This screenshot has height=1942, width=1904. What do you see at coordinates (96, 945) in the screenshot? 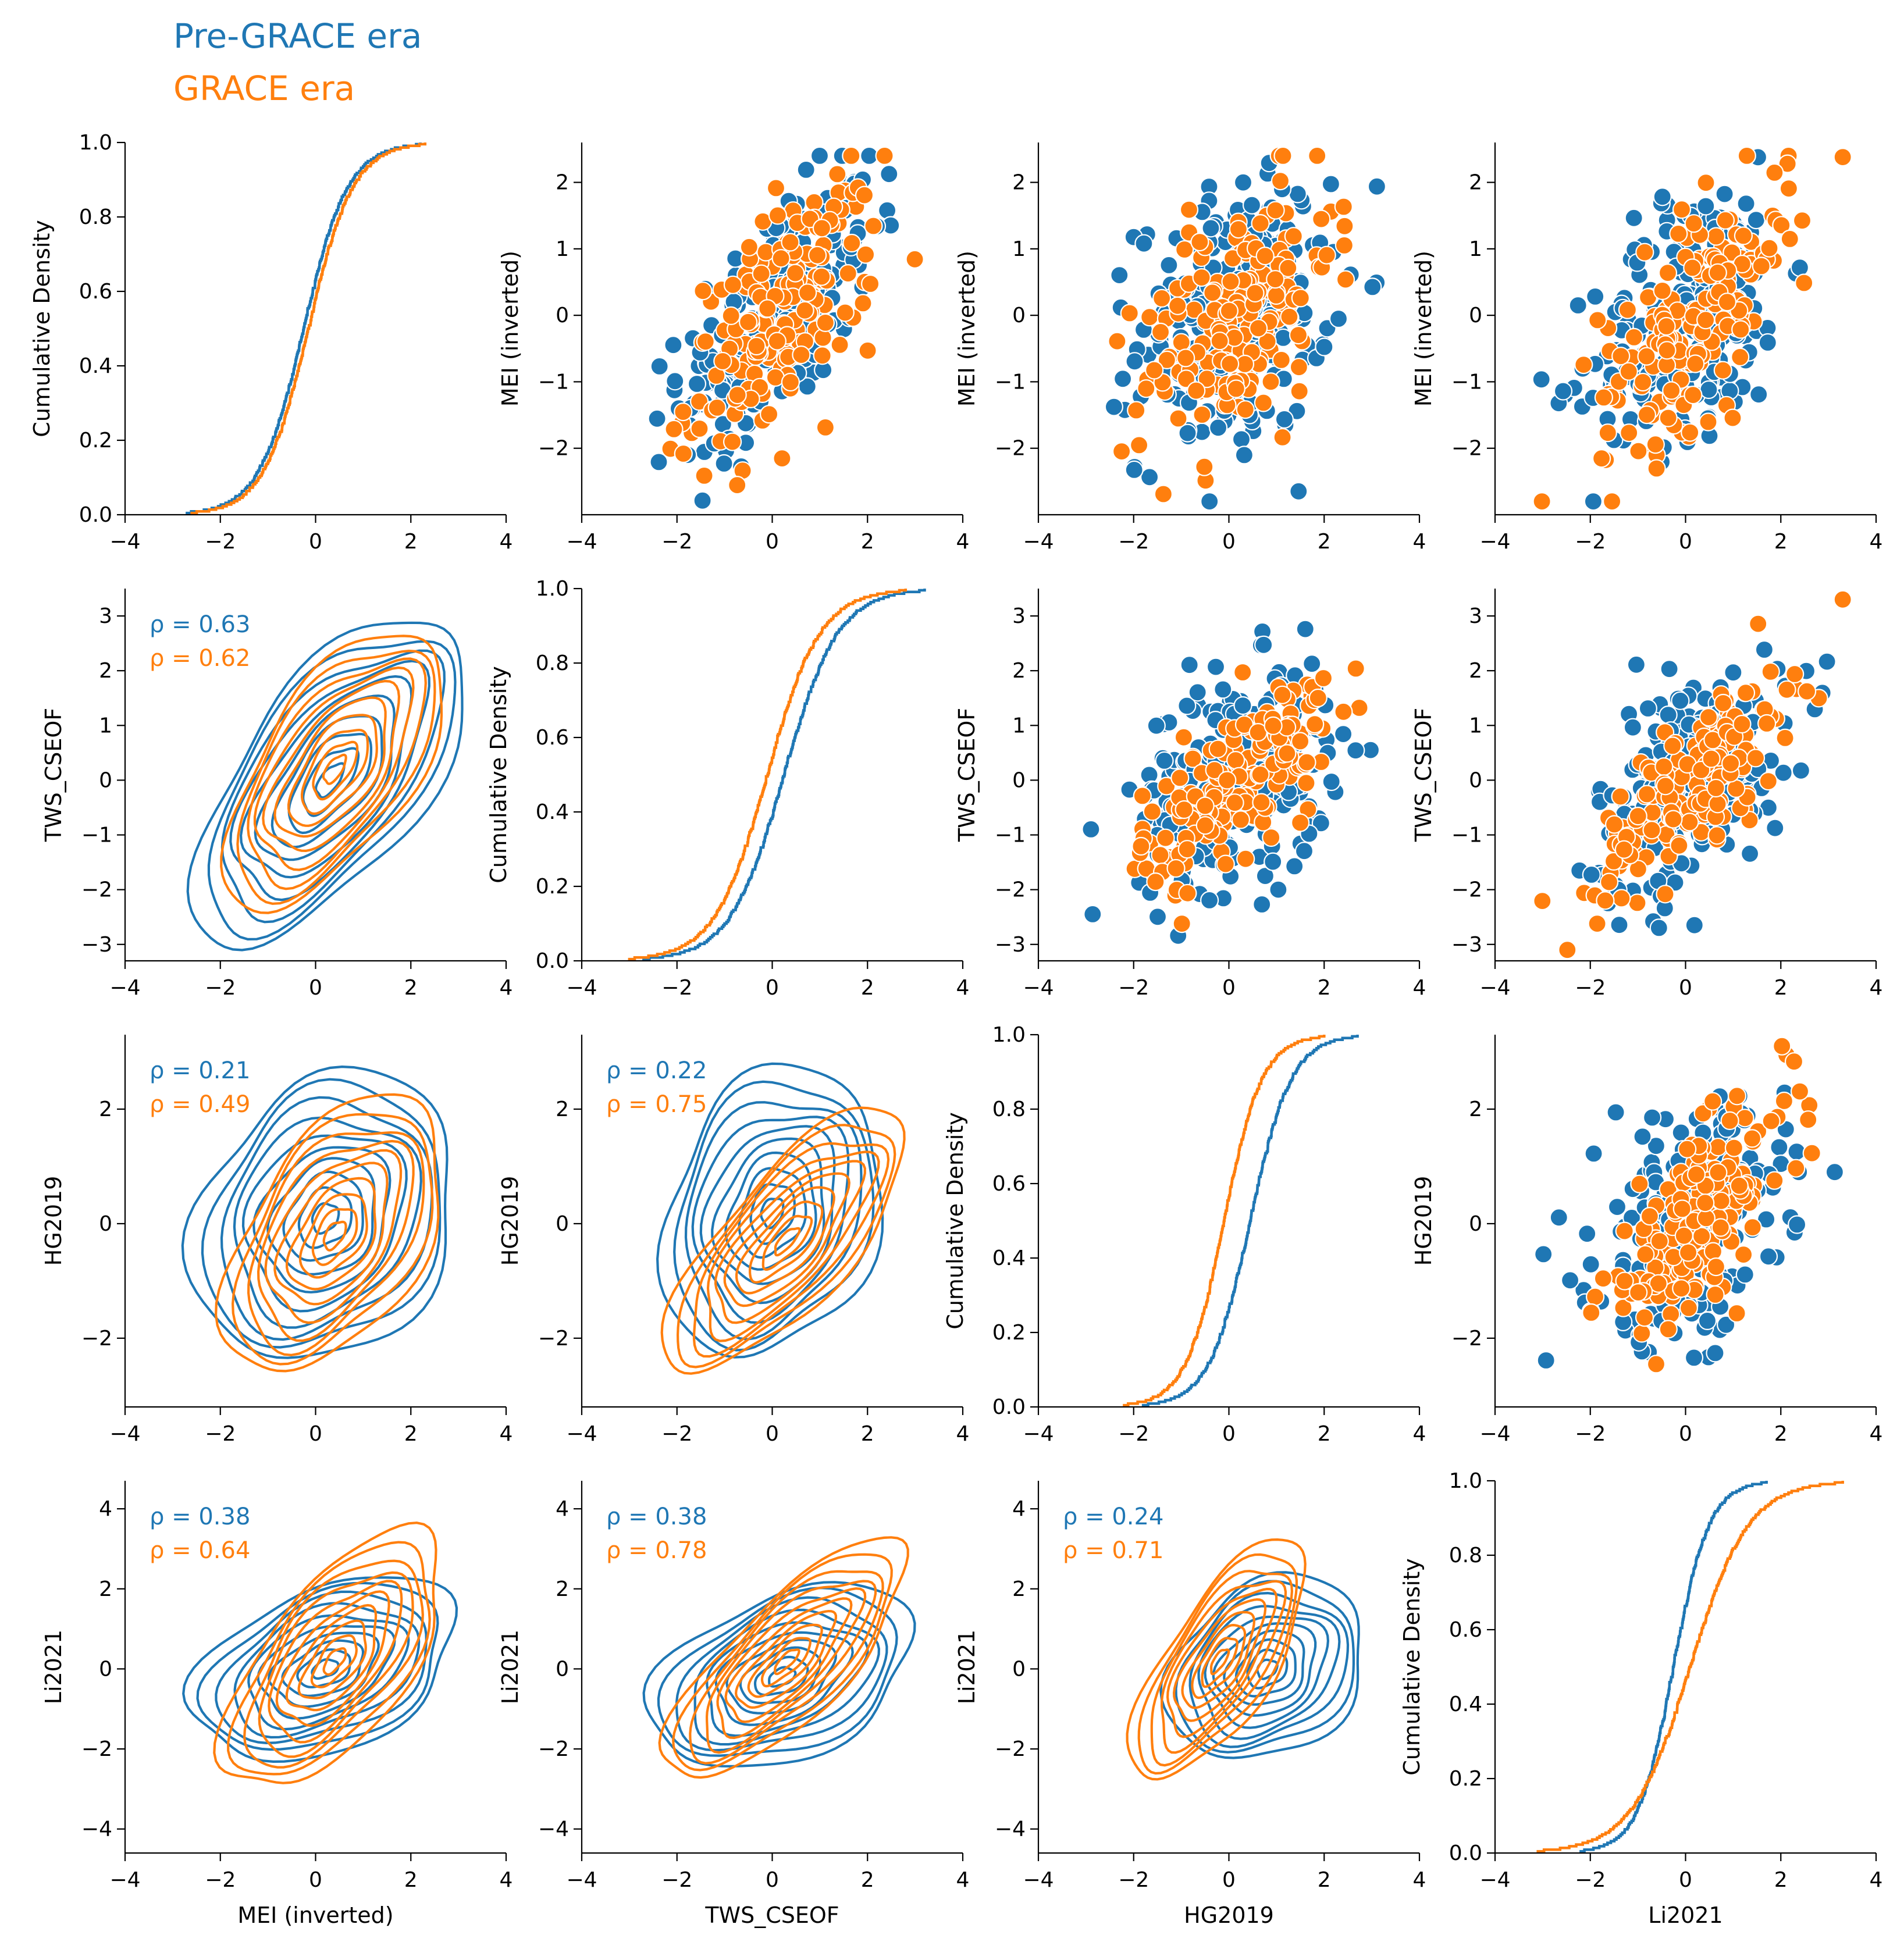
I see `y-tick-label: −3` at bounding box center [96, 945].